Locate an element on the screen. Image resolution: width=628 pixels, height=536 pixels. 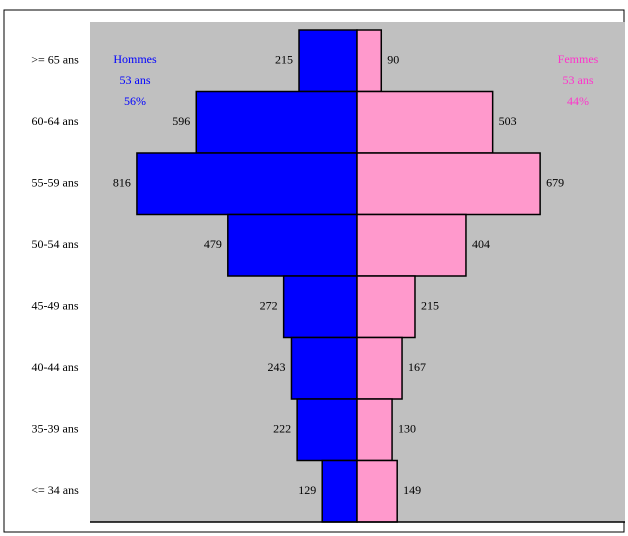
y-tick-label: 60-64 ans is located at coordinates (55, 121).